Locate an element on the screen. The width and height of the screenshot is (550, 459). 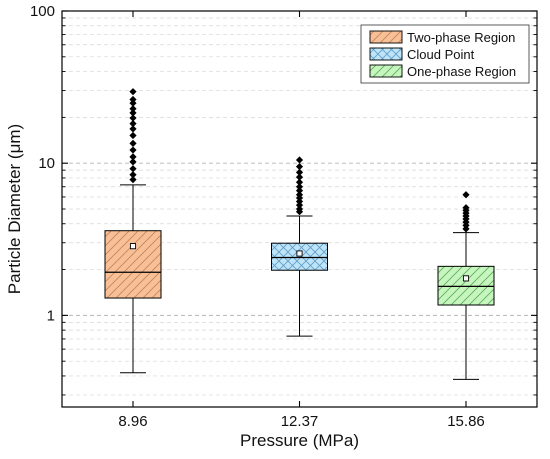
y-axis-label: Particle Diameter (μm) is located at coordinates (14, 209).